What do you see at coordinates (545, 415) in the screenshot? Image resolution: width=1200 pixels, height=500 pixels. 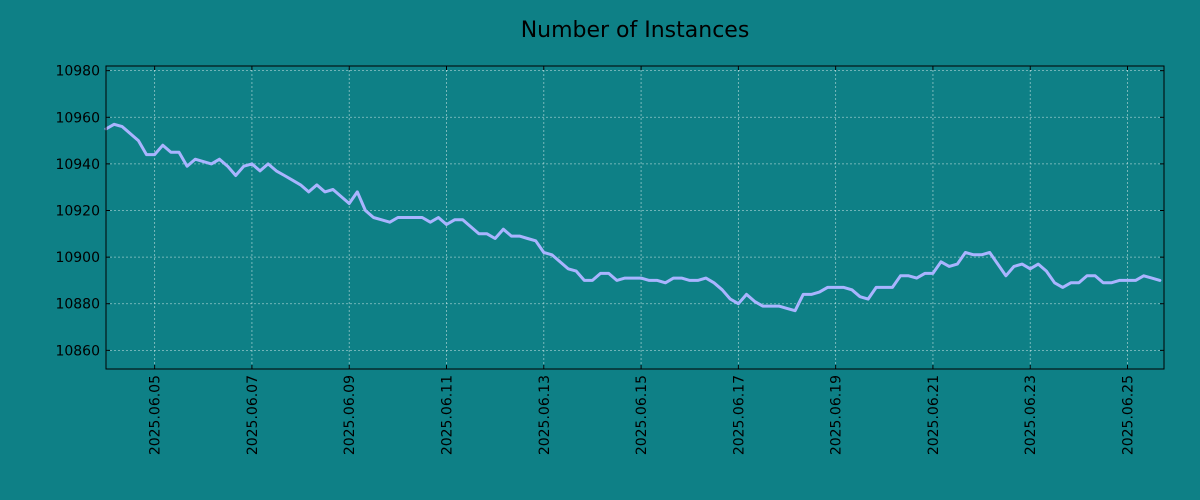 I see `x-tick-label: 2025.06.13` at bounding box center [545, 415].